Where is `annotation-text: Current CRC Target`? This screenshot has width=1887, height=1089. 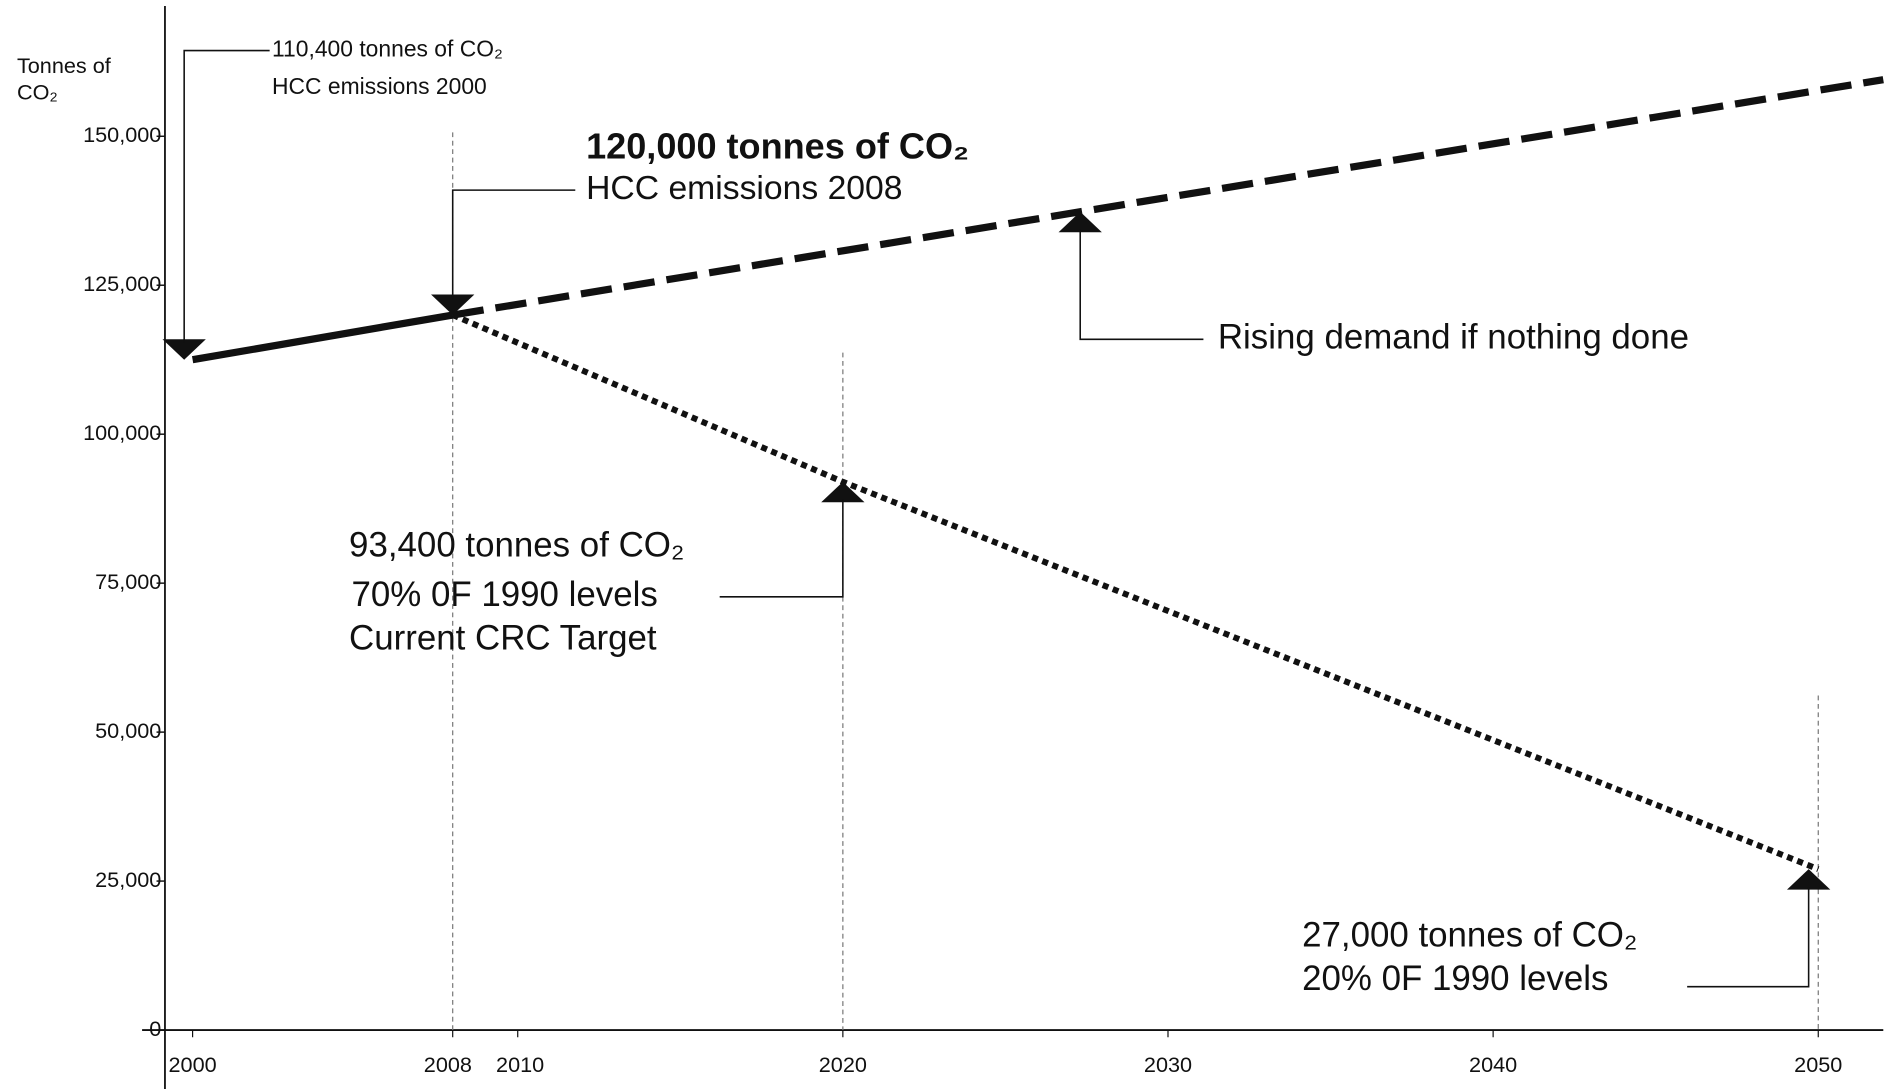
annotation-text: Current CRC Target is located at coordinates (503, 637).